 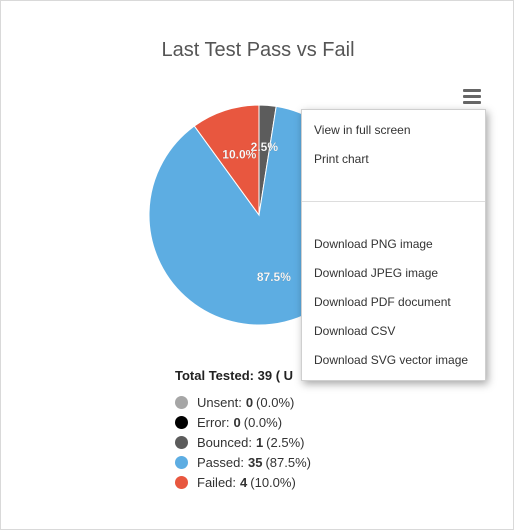 I want to click on pie-slice-failed, so click(x=226, y=160).